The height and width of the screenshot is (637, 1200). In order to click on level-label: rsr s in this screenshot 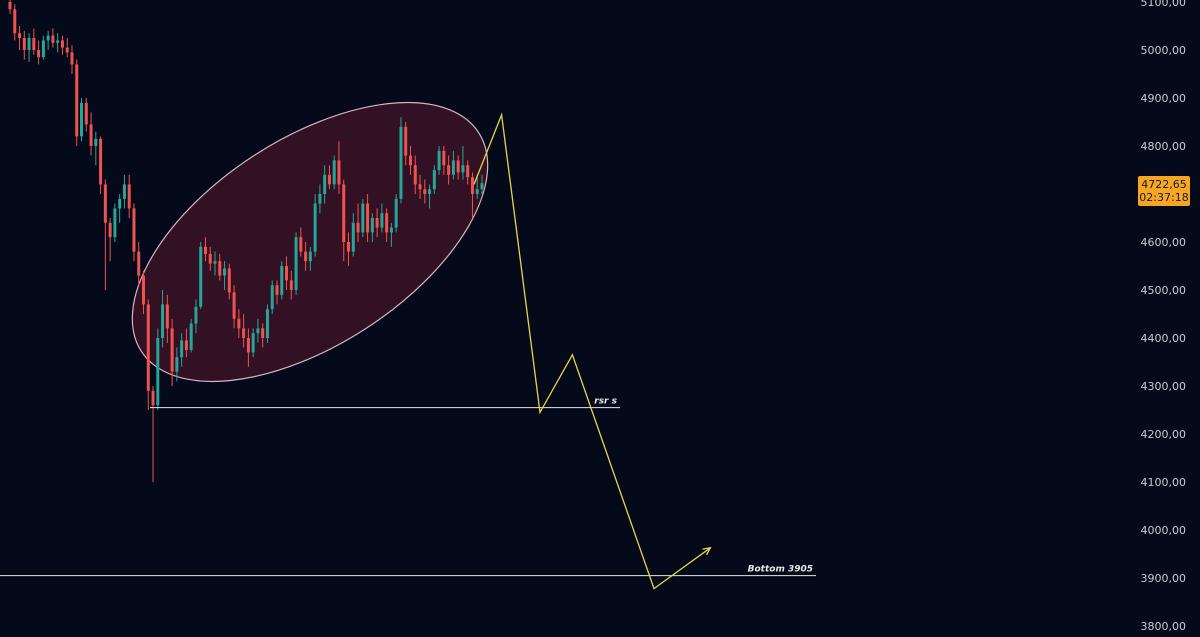, I will do `click(605, 402)`.